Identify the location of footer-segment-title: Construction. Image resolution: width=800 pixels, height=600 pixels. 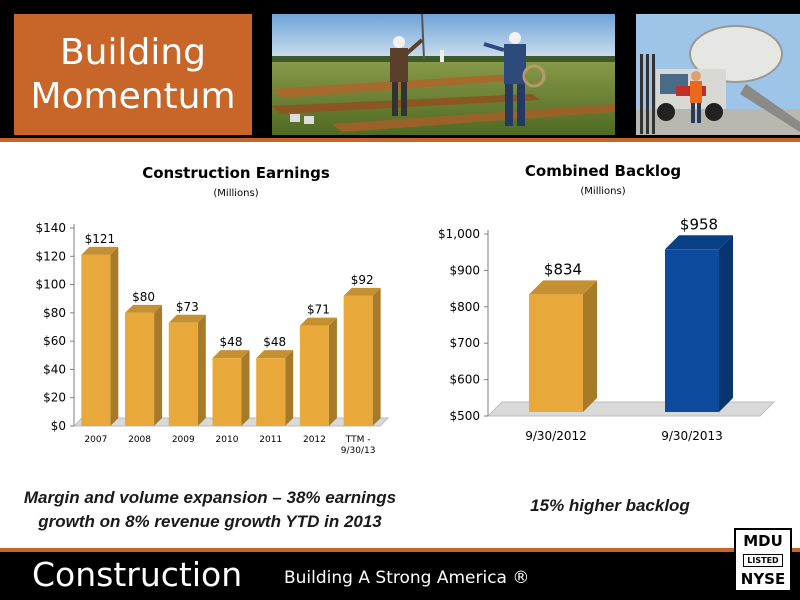
(137, 574).